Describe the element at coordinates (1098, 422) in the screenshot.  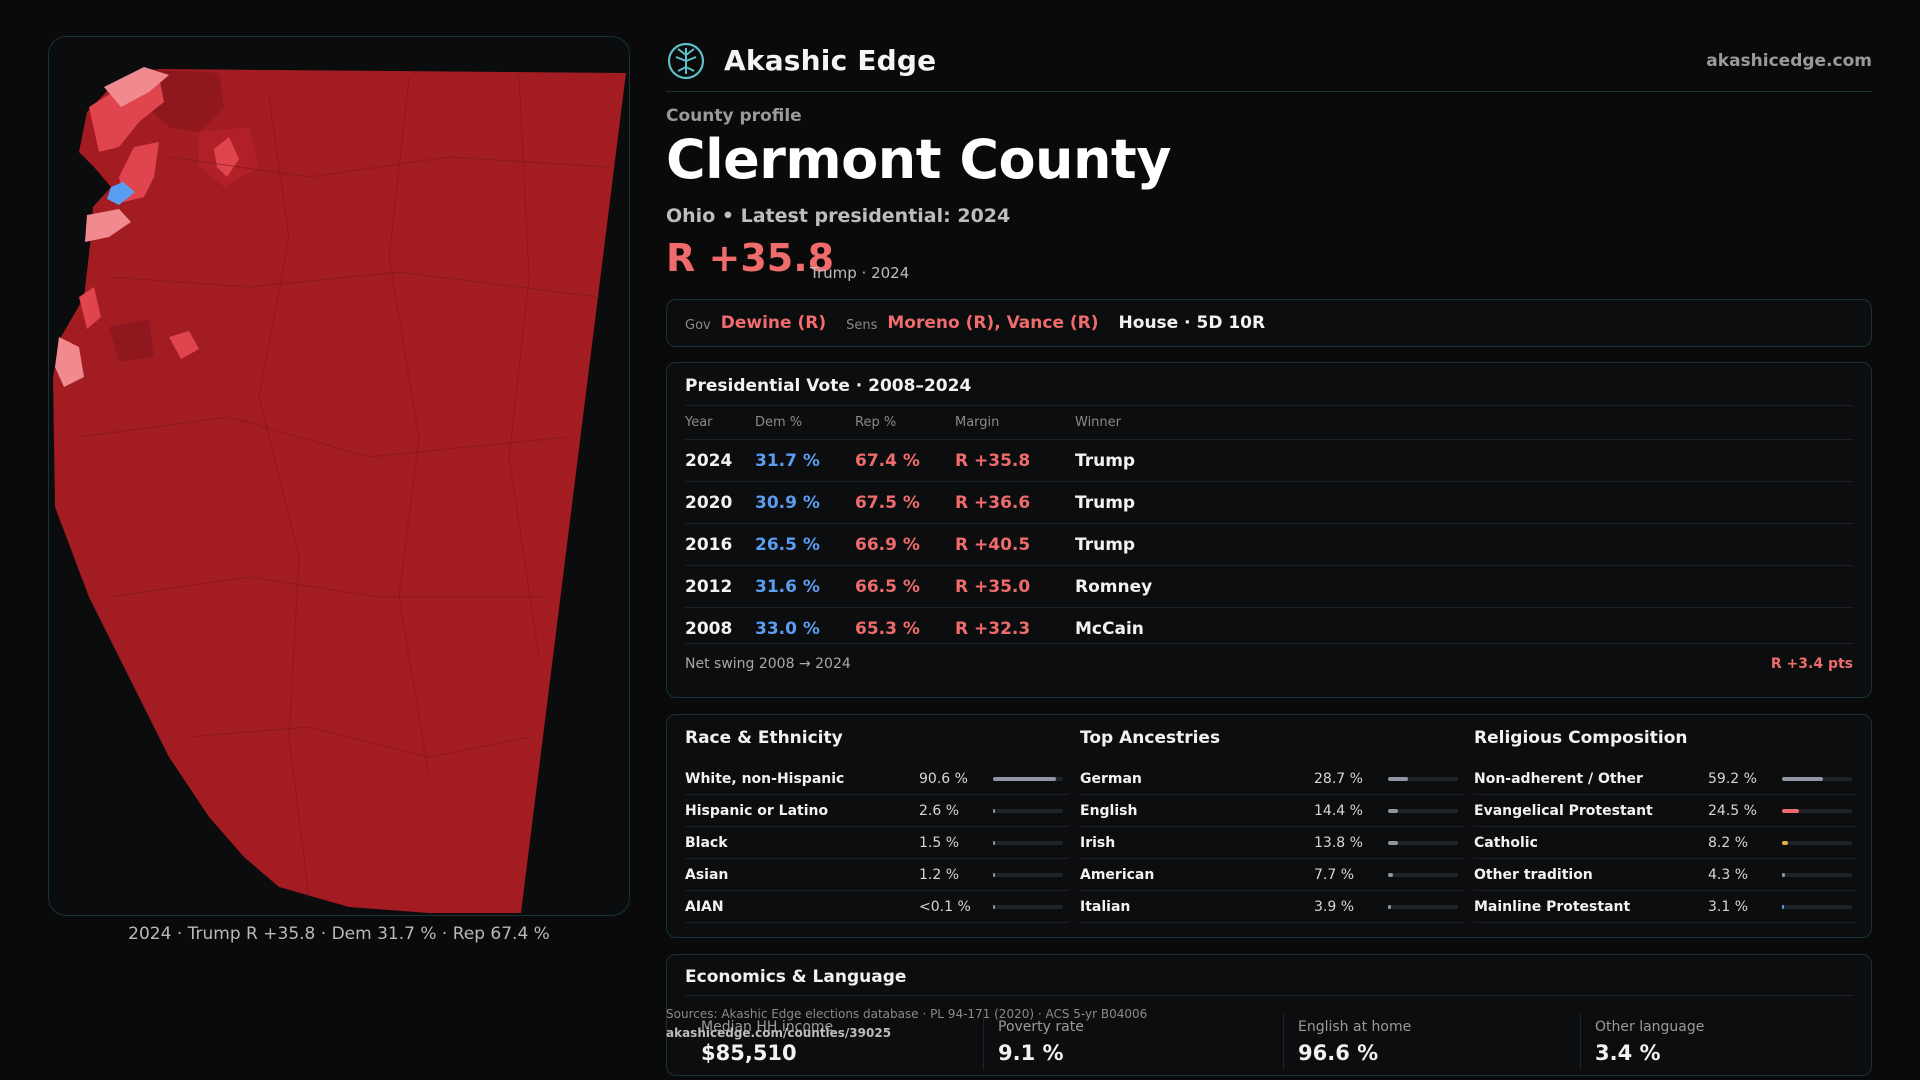
I see `col-winner: Winner` at that location.